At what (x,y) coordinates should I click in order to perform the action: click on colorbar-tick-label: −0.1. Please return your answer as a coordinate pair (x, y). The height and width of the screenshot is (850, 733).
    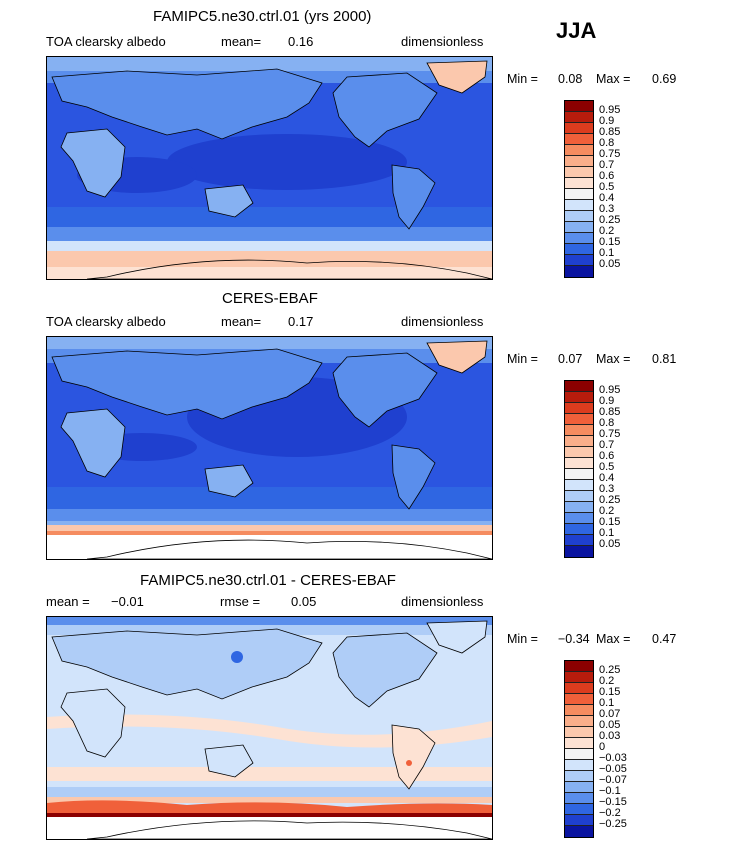
    Looking at the image, I should click on (610, 791).